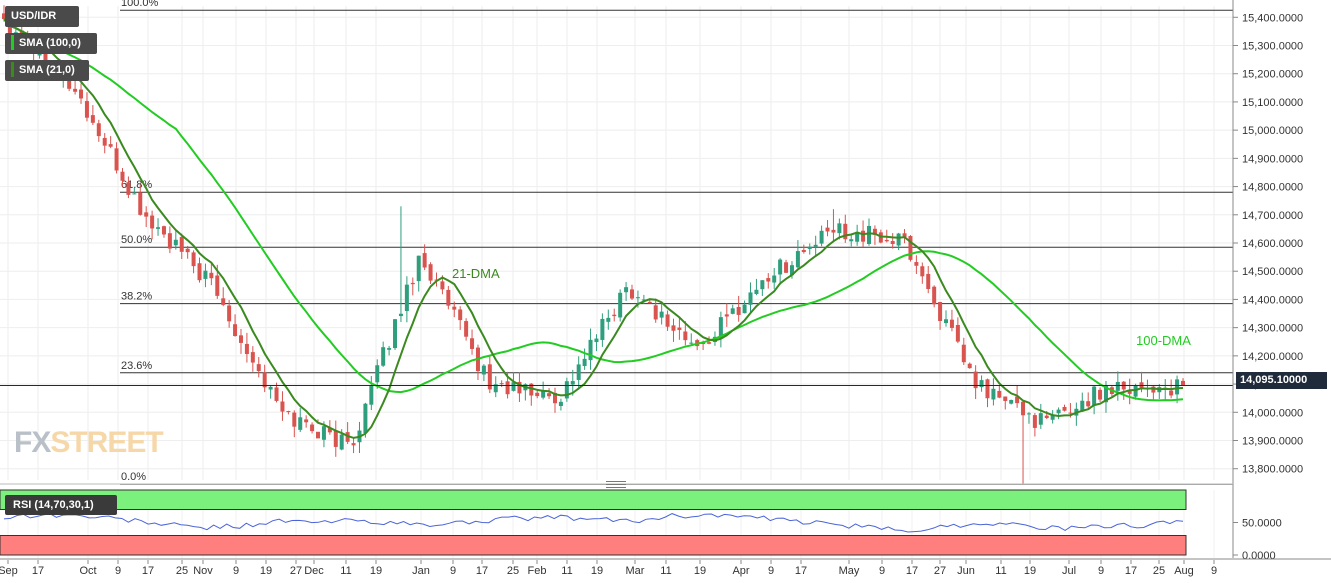  Describe the element at coordinates (51, 43) in the screenshot. I see `sma100-badge: SMA (100,0)` at that location.